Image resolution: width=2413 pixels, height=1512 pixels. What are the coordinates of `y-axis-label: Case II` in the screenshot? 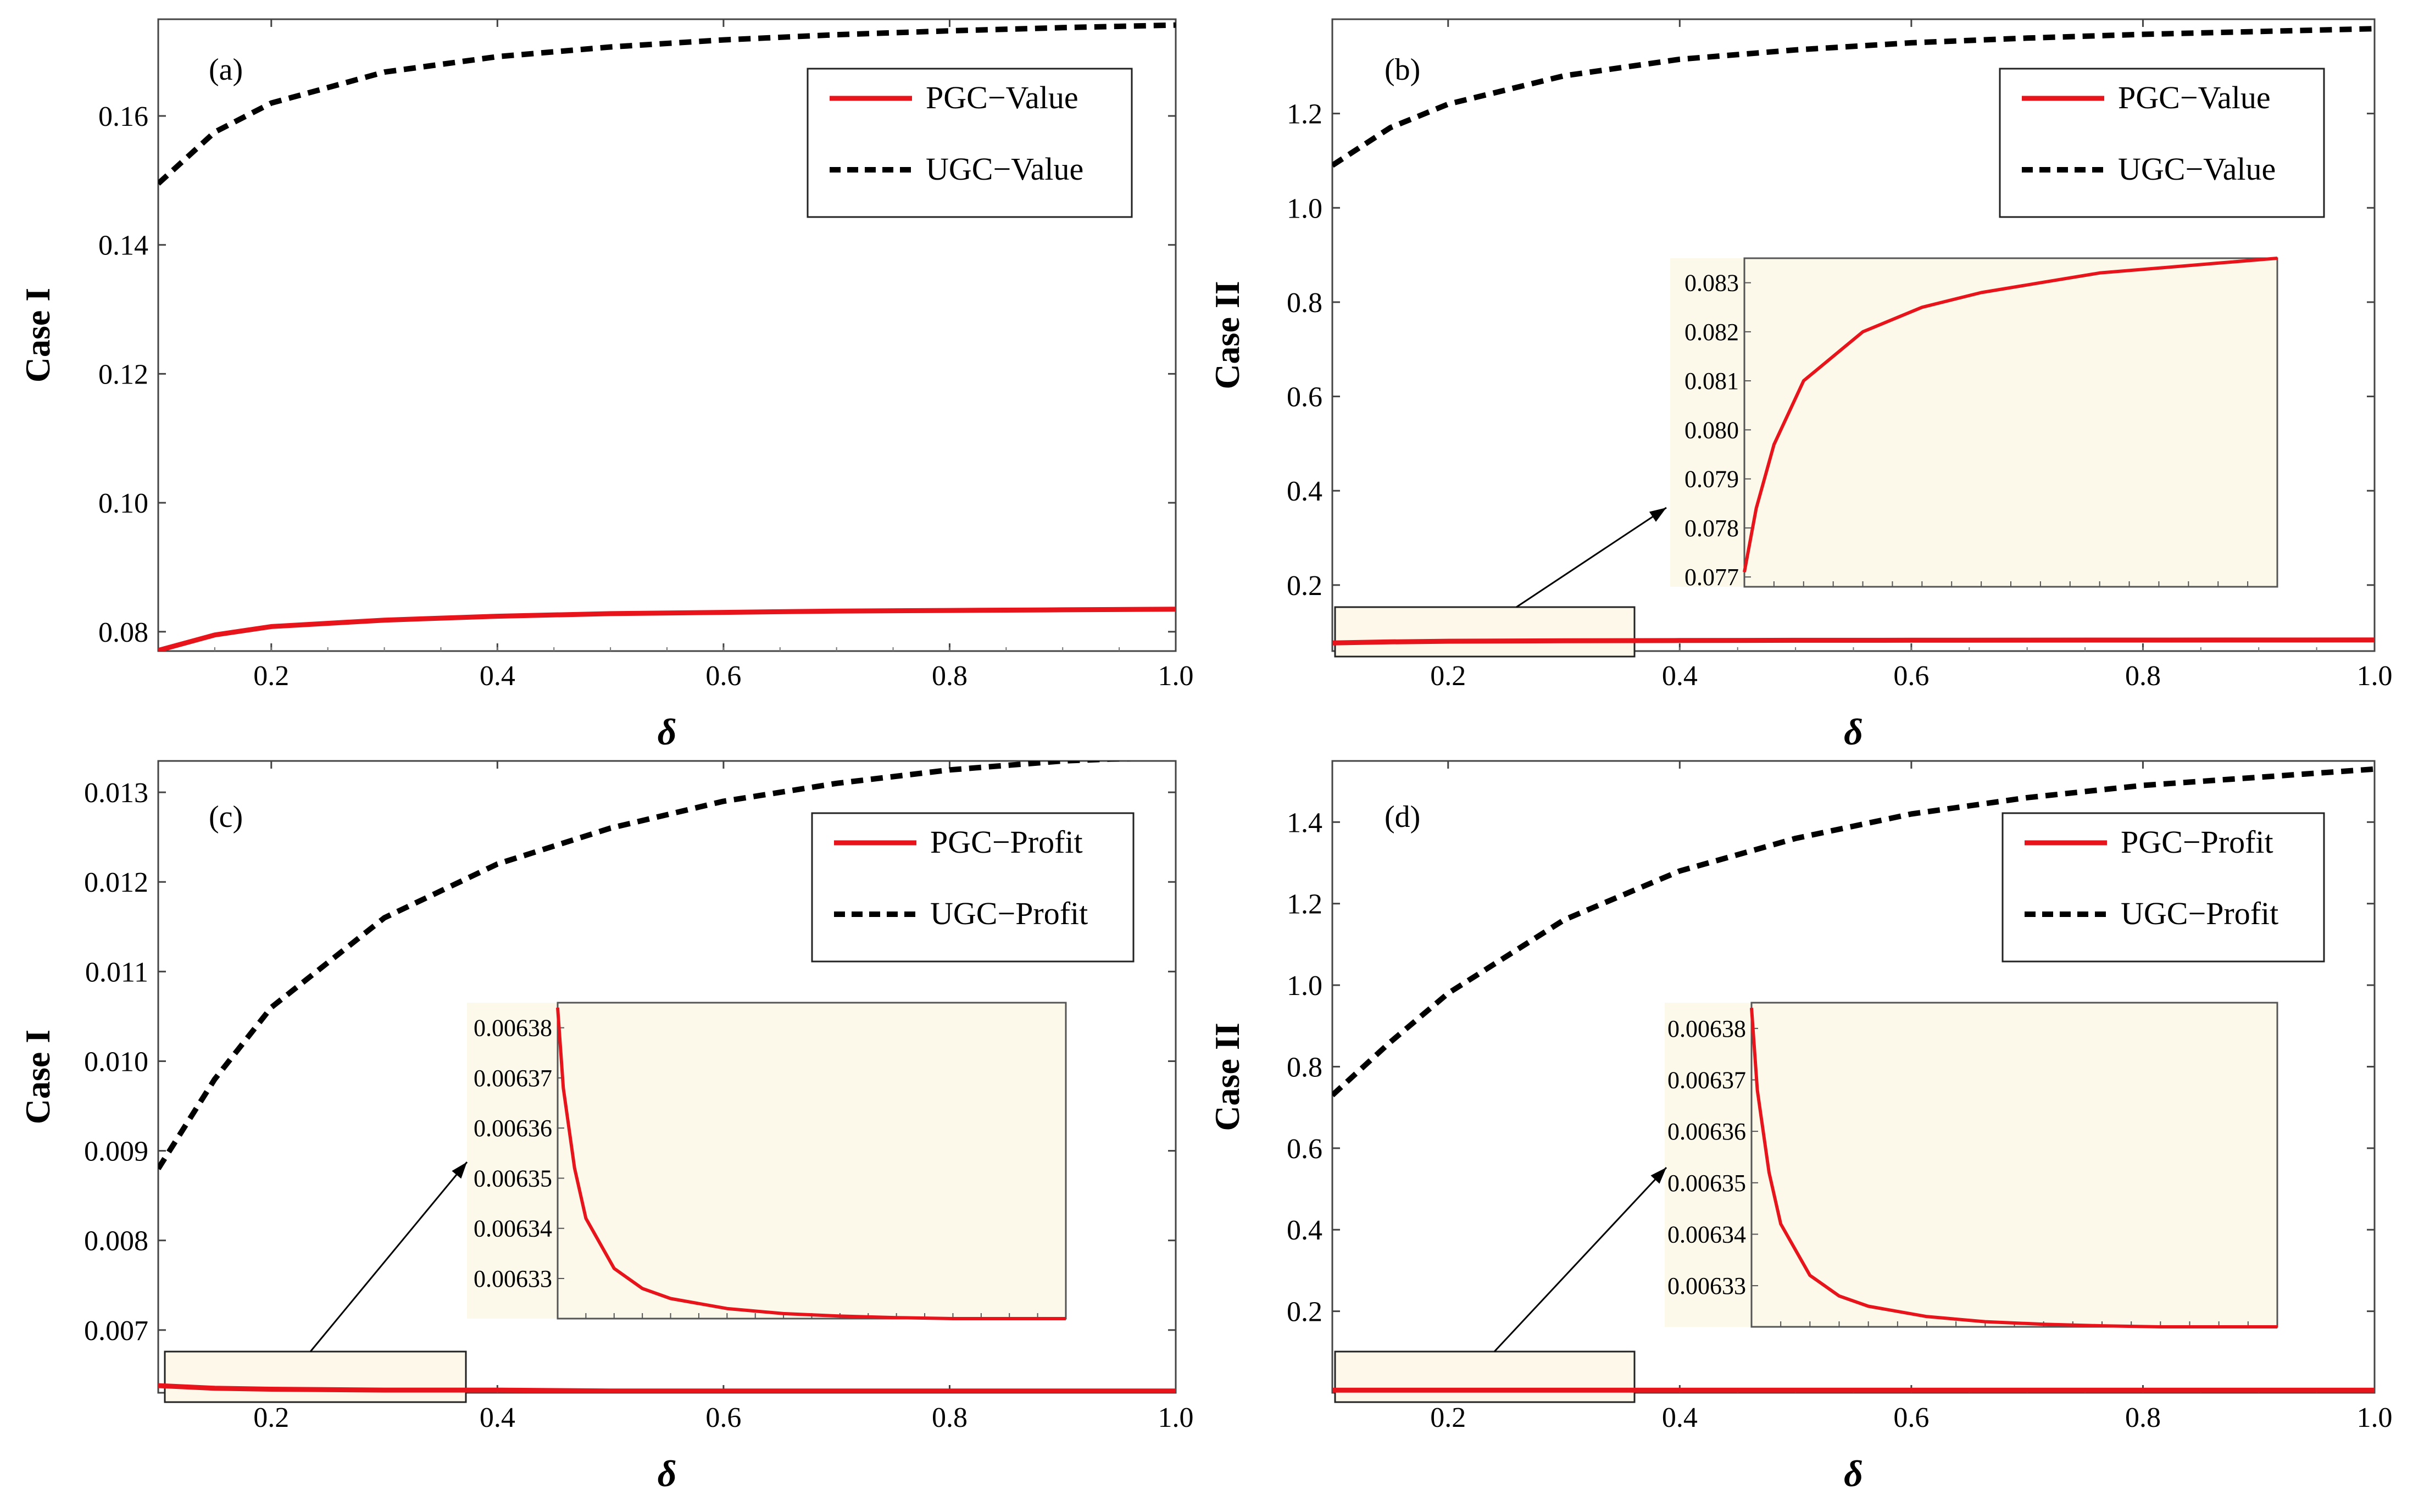 It's located at (1227, 1076).